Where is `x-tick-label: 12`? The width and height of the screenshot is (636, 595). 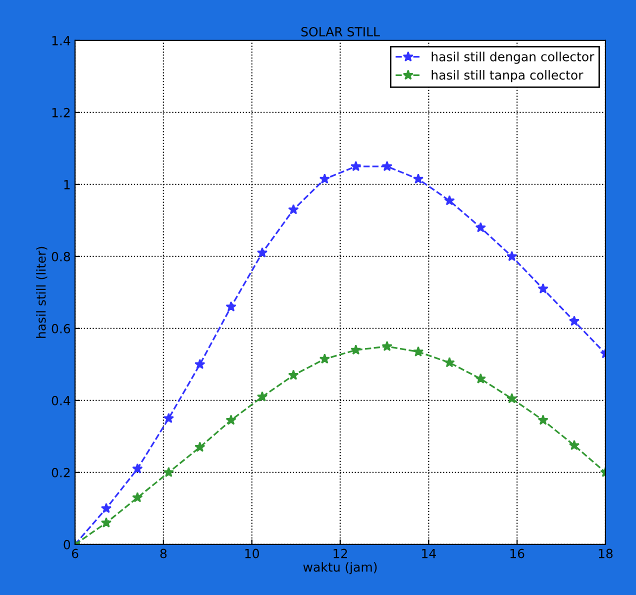
x-tick-label: 12 is located at coordinates (340, 553).